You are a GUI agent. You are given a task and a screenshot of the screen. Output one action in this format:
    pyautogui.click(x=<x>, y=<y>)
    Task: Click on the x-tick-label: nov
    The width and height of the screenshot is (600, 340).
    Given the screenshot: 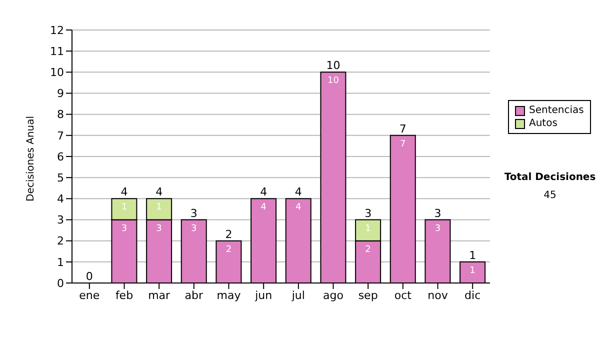 What is the action you would take?
    pyautogui.click(x=438, y=295)
    